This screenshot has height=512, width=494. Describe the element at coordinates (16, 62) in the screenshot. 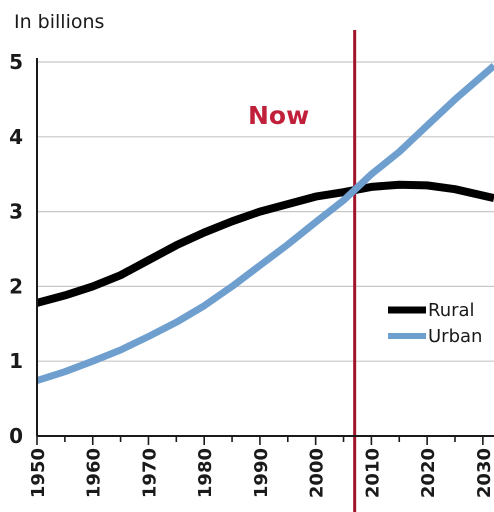

I see `ytick-label-5: 5` at that location.